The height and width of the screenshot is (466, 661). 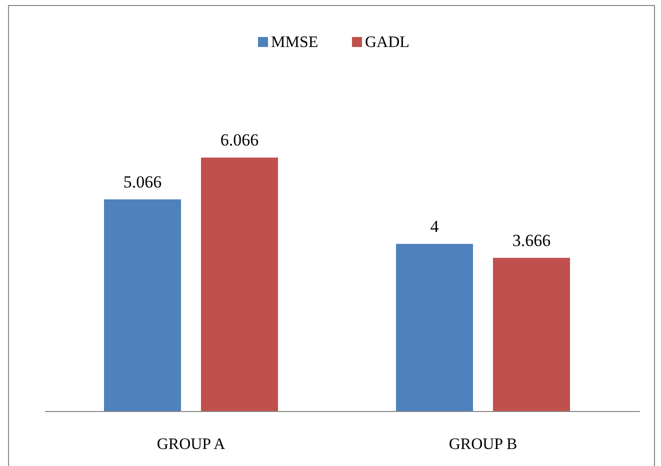 I want to click on data-label: 3.666, so click(x=531, y=240).